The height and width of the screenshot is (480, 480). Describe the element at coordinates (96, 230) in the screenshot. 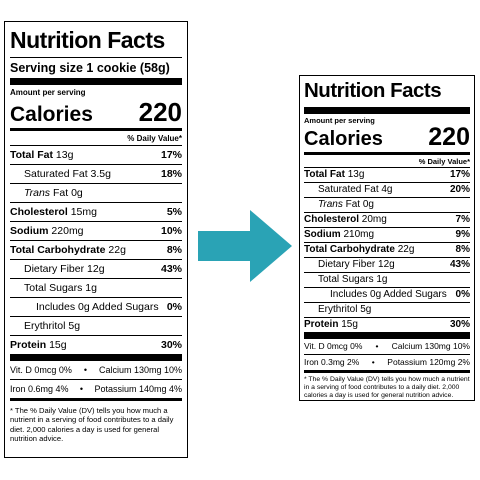

I see `nutrient-row-sodium: Sodium 220mg 10%` at that location.